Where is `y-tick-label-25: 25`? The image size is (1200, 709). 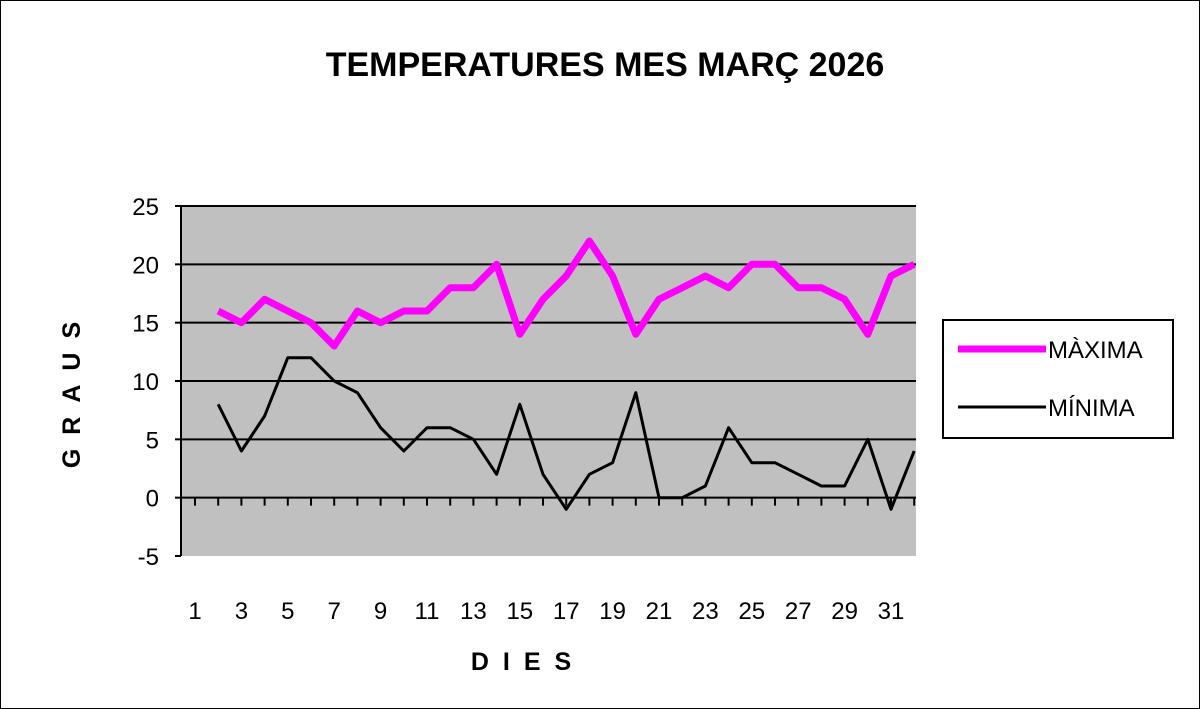
y-tick-label-25: 25 is located at coordinates (145, 207).